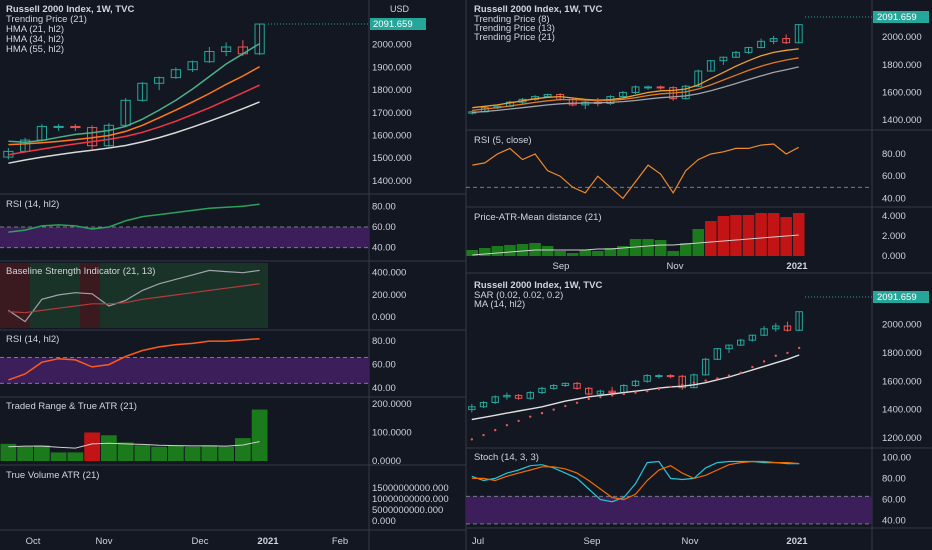 This screenshot has height=550, width=932. Describe the element at coordinates (901, 297) in the screenshot. I see `right-bottom-last-price-tag` at that location.